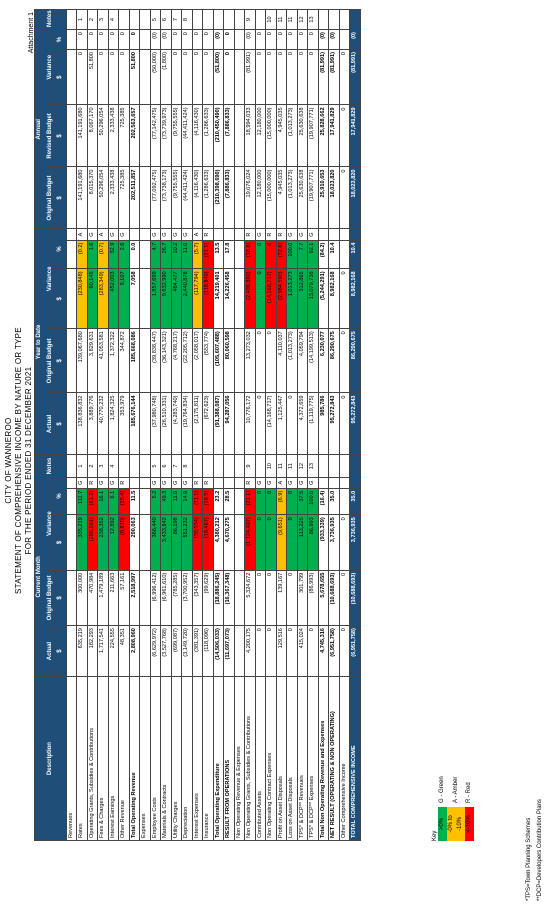  Describe the element at coordinates (81, 298) in the screenshot. I see `cell-ytd-var: (230,848)` at that location.